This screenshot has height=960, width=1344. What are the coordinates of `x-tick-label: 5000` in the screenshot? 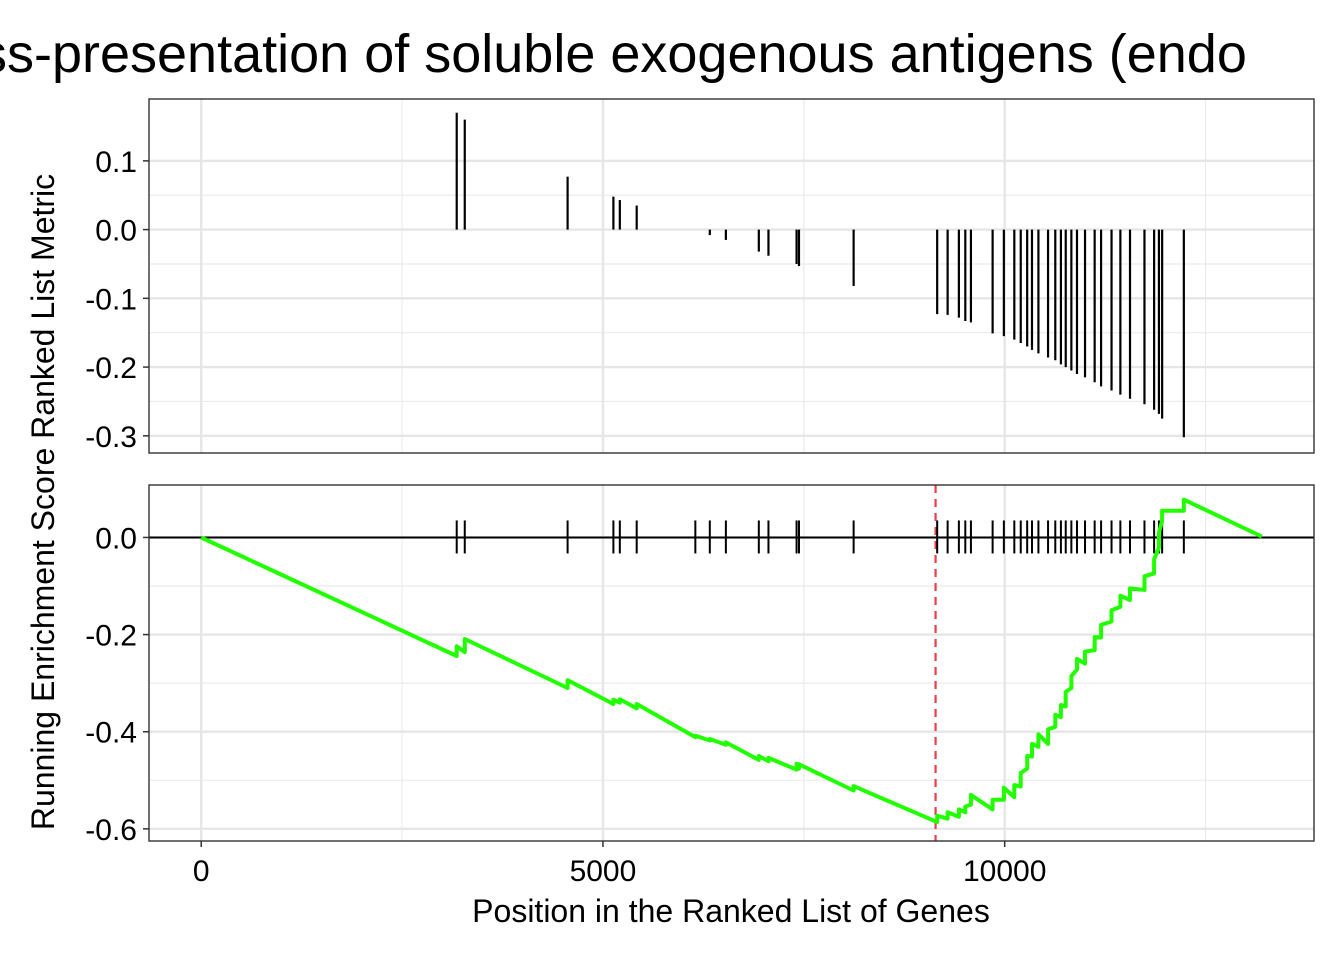 It's located at (603, 871).